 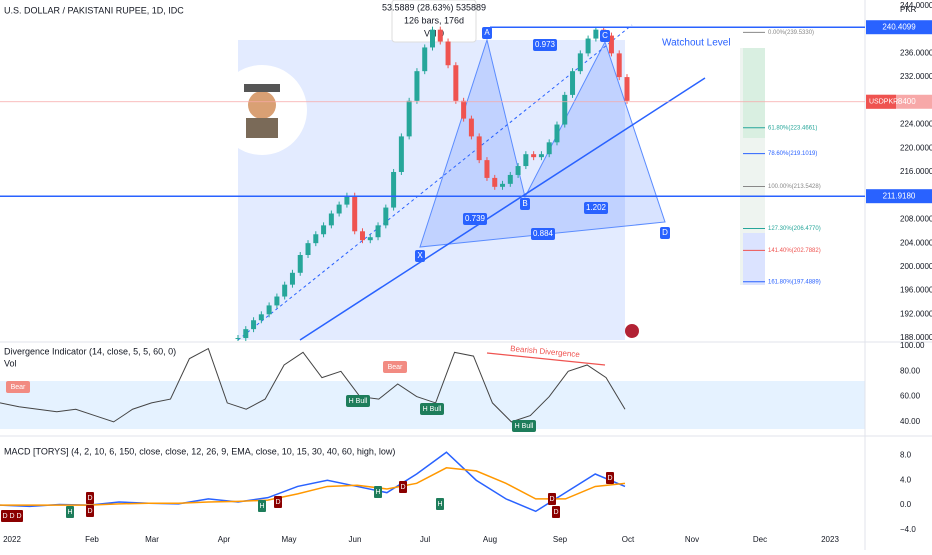 I want to click on price-tick: 200.0000, so click(x=916, y=266).